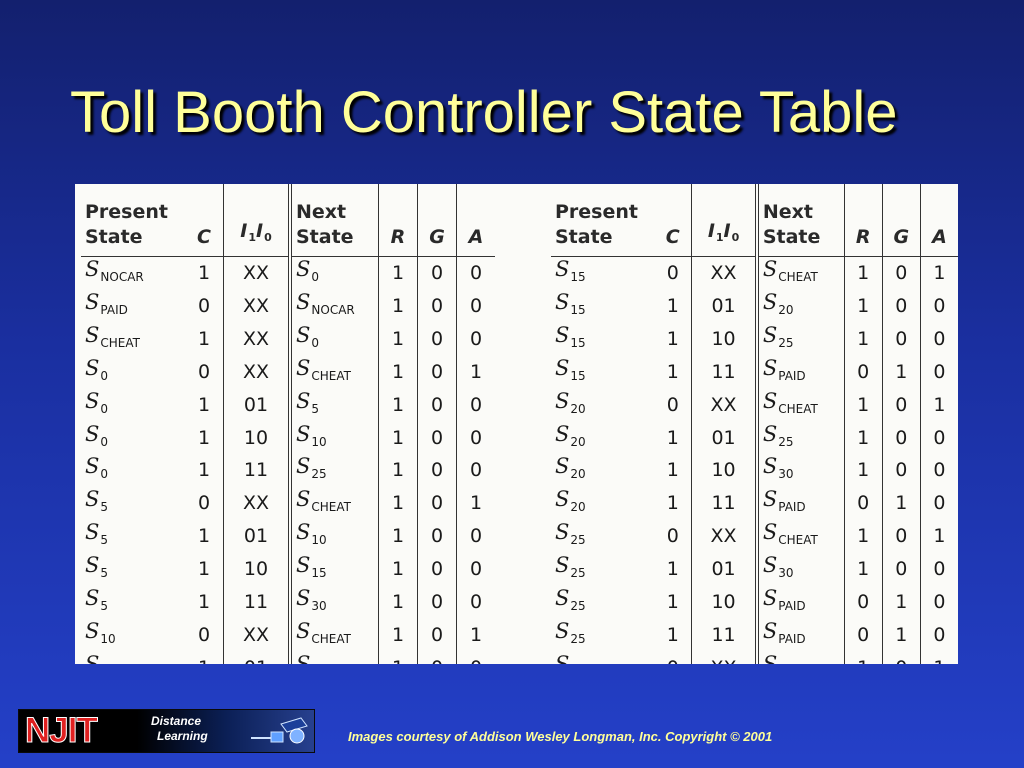 This screenshot has width=1024, height=768. I want to click on a-cell: 1, so click(938, 273).